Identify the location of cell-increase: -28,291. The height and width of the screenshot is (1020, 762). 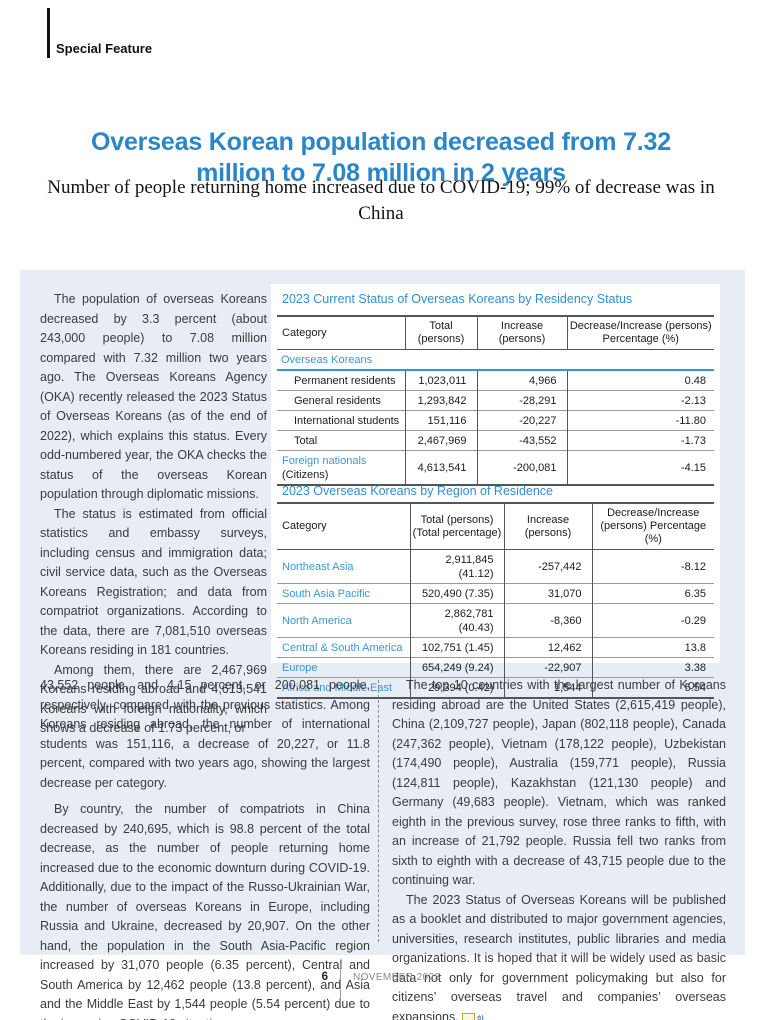
(521, 400).